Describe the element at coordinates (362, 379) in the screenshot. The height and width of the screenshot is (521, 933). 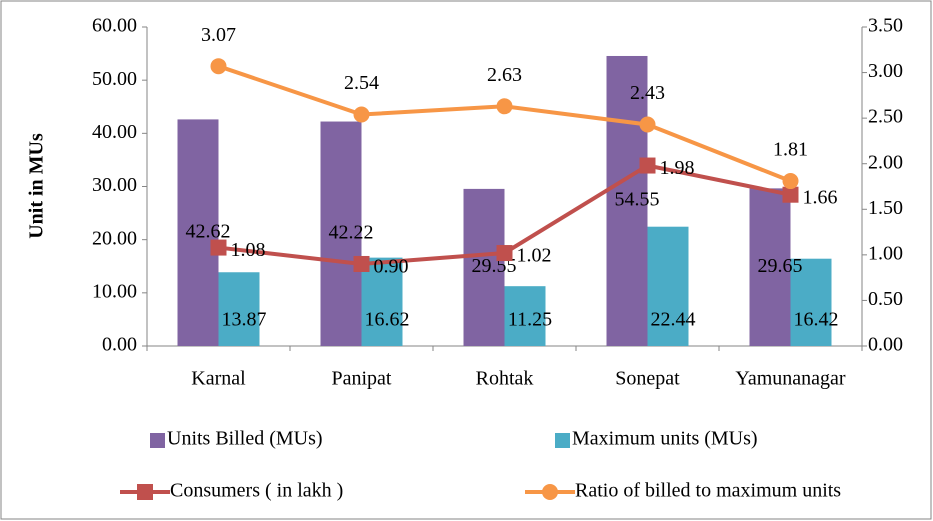
I see `x-tick-label: Panipat` at that location.